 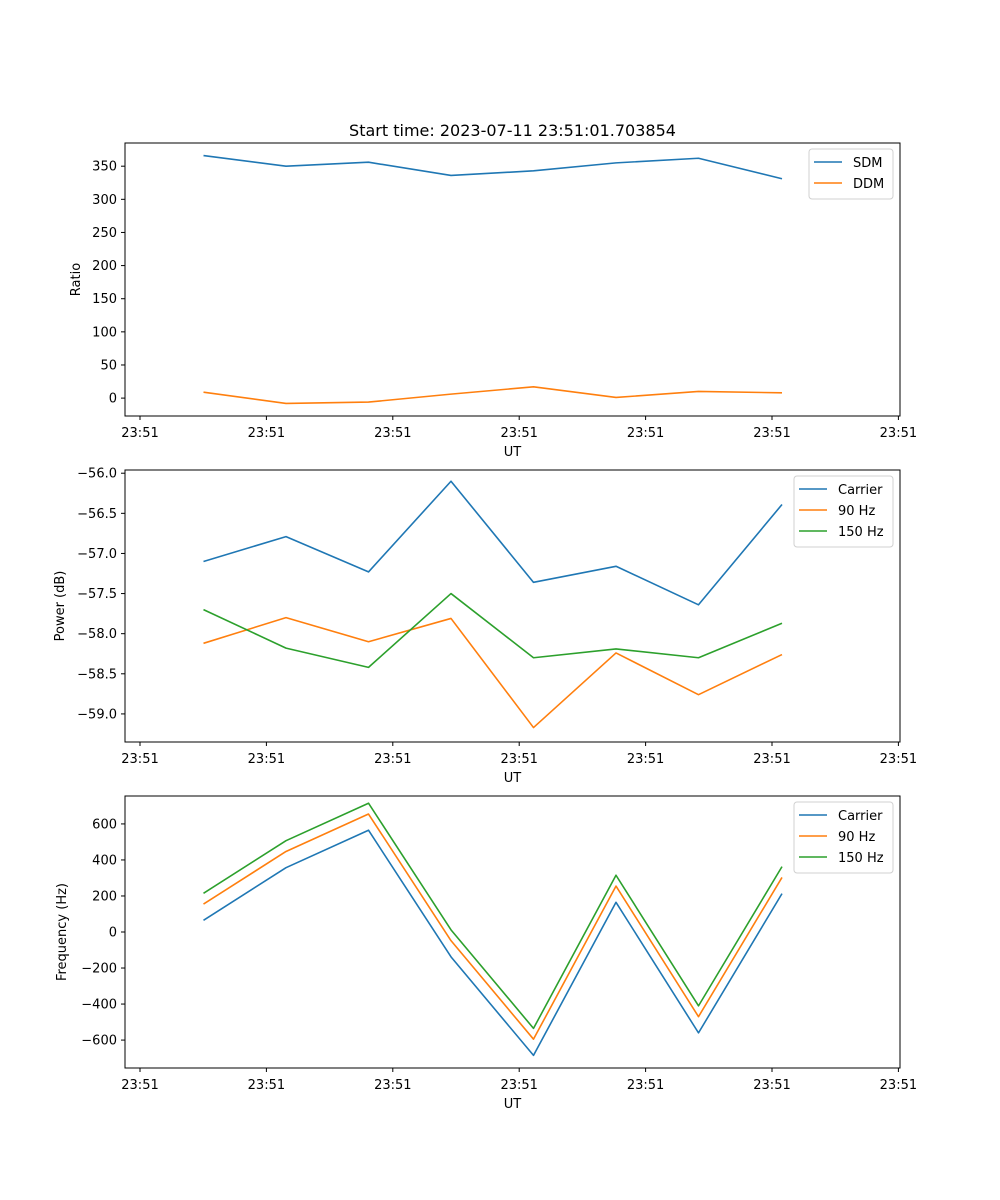 I want to click on y-tick-label: 100, so click(x=104, y=332).